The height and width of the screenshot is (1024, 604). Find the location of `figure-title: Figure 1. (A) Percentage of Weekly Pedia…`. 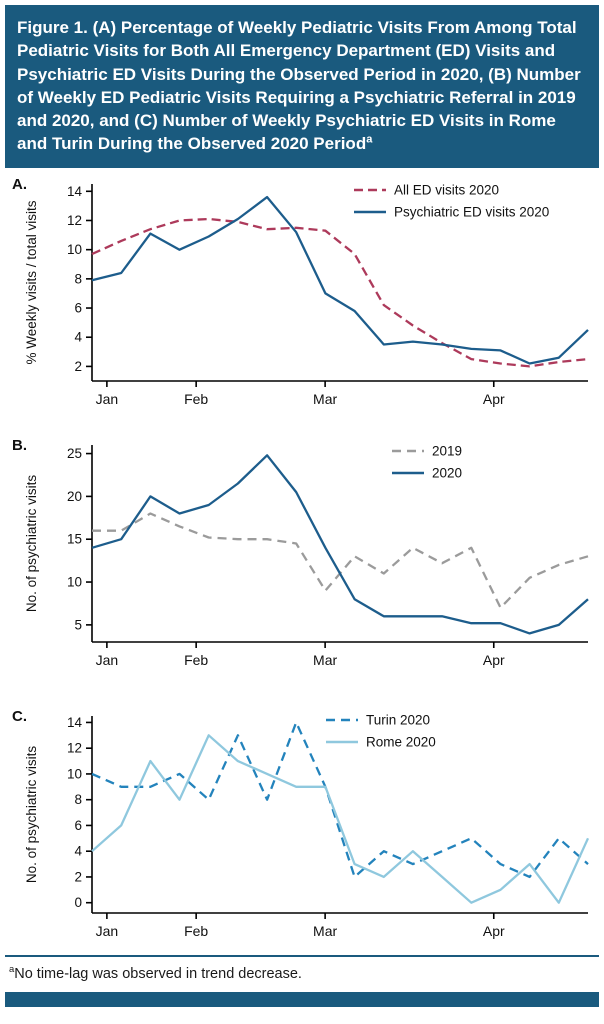

figure-title: Figure 1. (A) Percentage of Weekly Pedia… is located at coordinates (299, 86).